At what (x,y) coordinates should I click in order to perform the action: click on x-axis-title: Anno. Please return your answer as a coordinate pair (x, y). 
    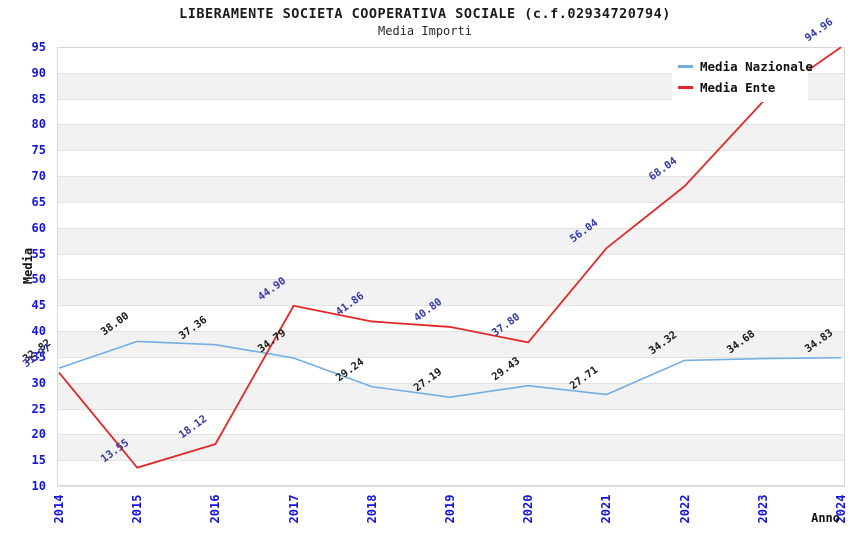
    Looking at the image, I should click on (825, 518).